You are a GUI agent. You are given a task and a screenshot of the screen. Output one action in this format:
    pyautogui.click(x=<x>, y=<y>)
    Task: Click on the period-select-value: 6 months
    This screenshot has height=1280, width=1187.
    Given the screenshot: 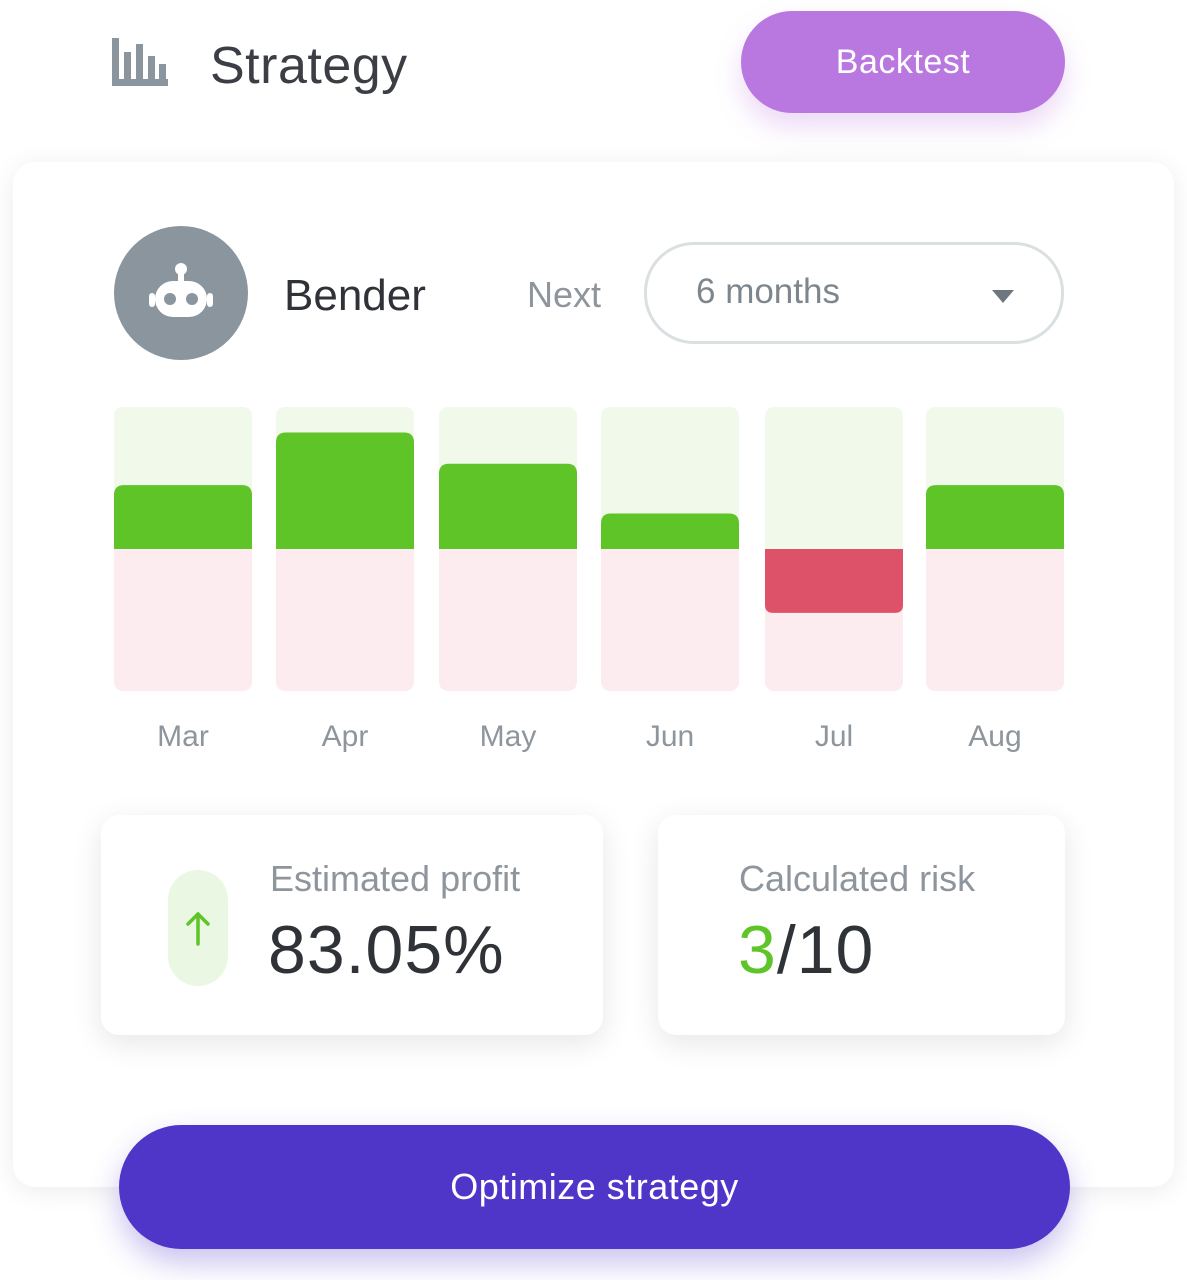 What is the action you would take?
    pyautogui.click(x=768, y=291)
    